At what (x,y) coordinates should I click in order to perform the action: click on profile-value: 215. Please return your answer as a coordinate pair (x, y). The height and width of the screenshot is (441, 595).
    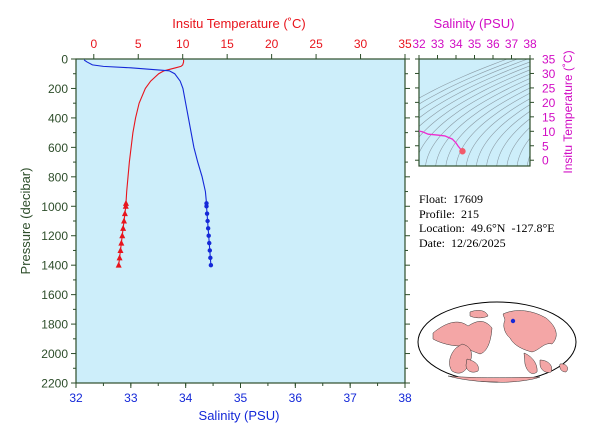
    Looking at the image, I should click on (470, 213).